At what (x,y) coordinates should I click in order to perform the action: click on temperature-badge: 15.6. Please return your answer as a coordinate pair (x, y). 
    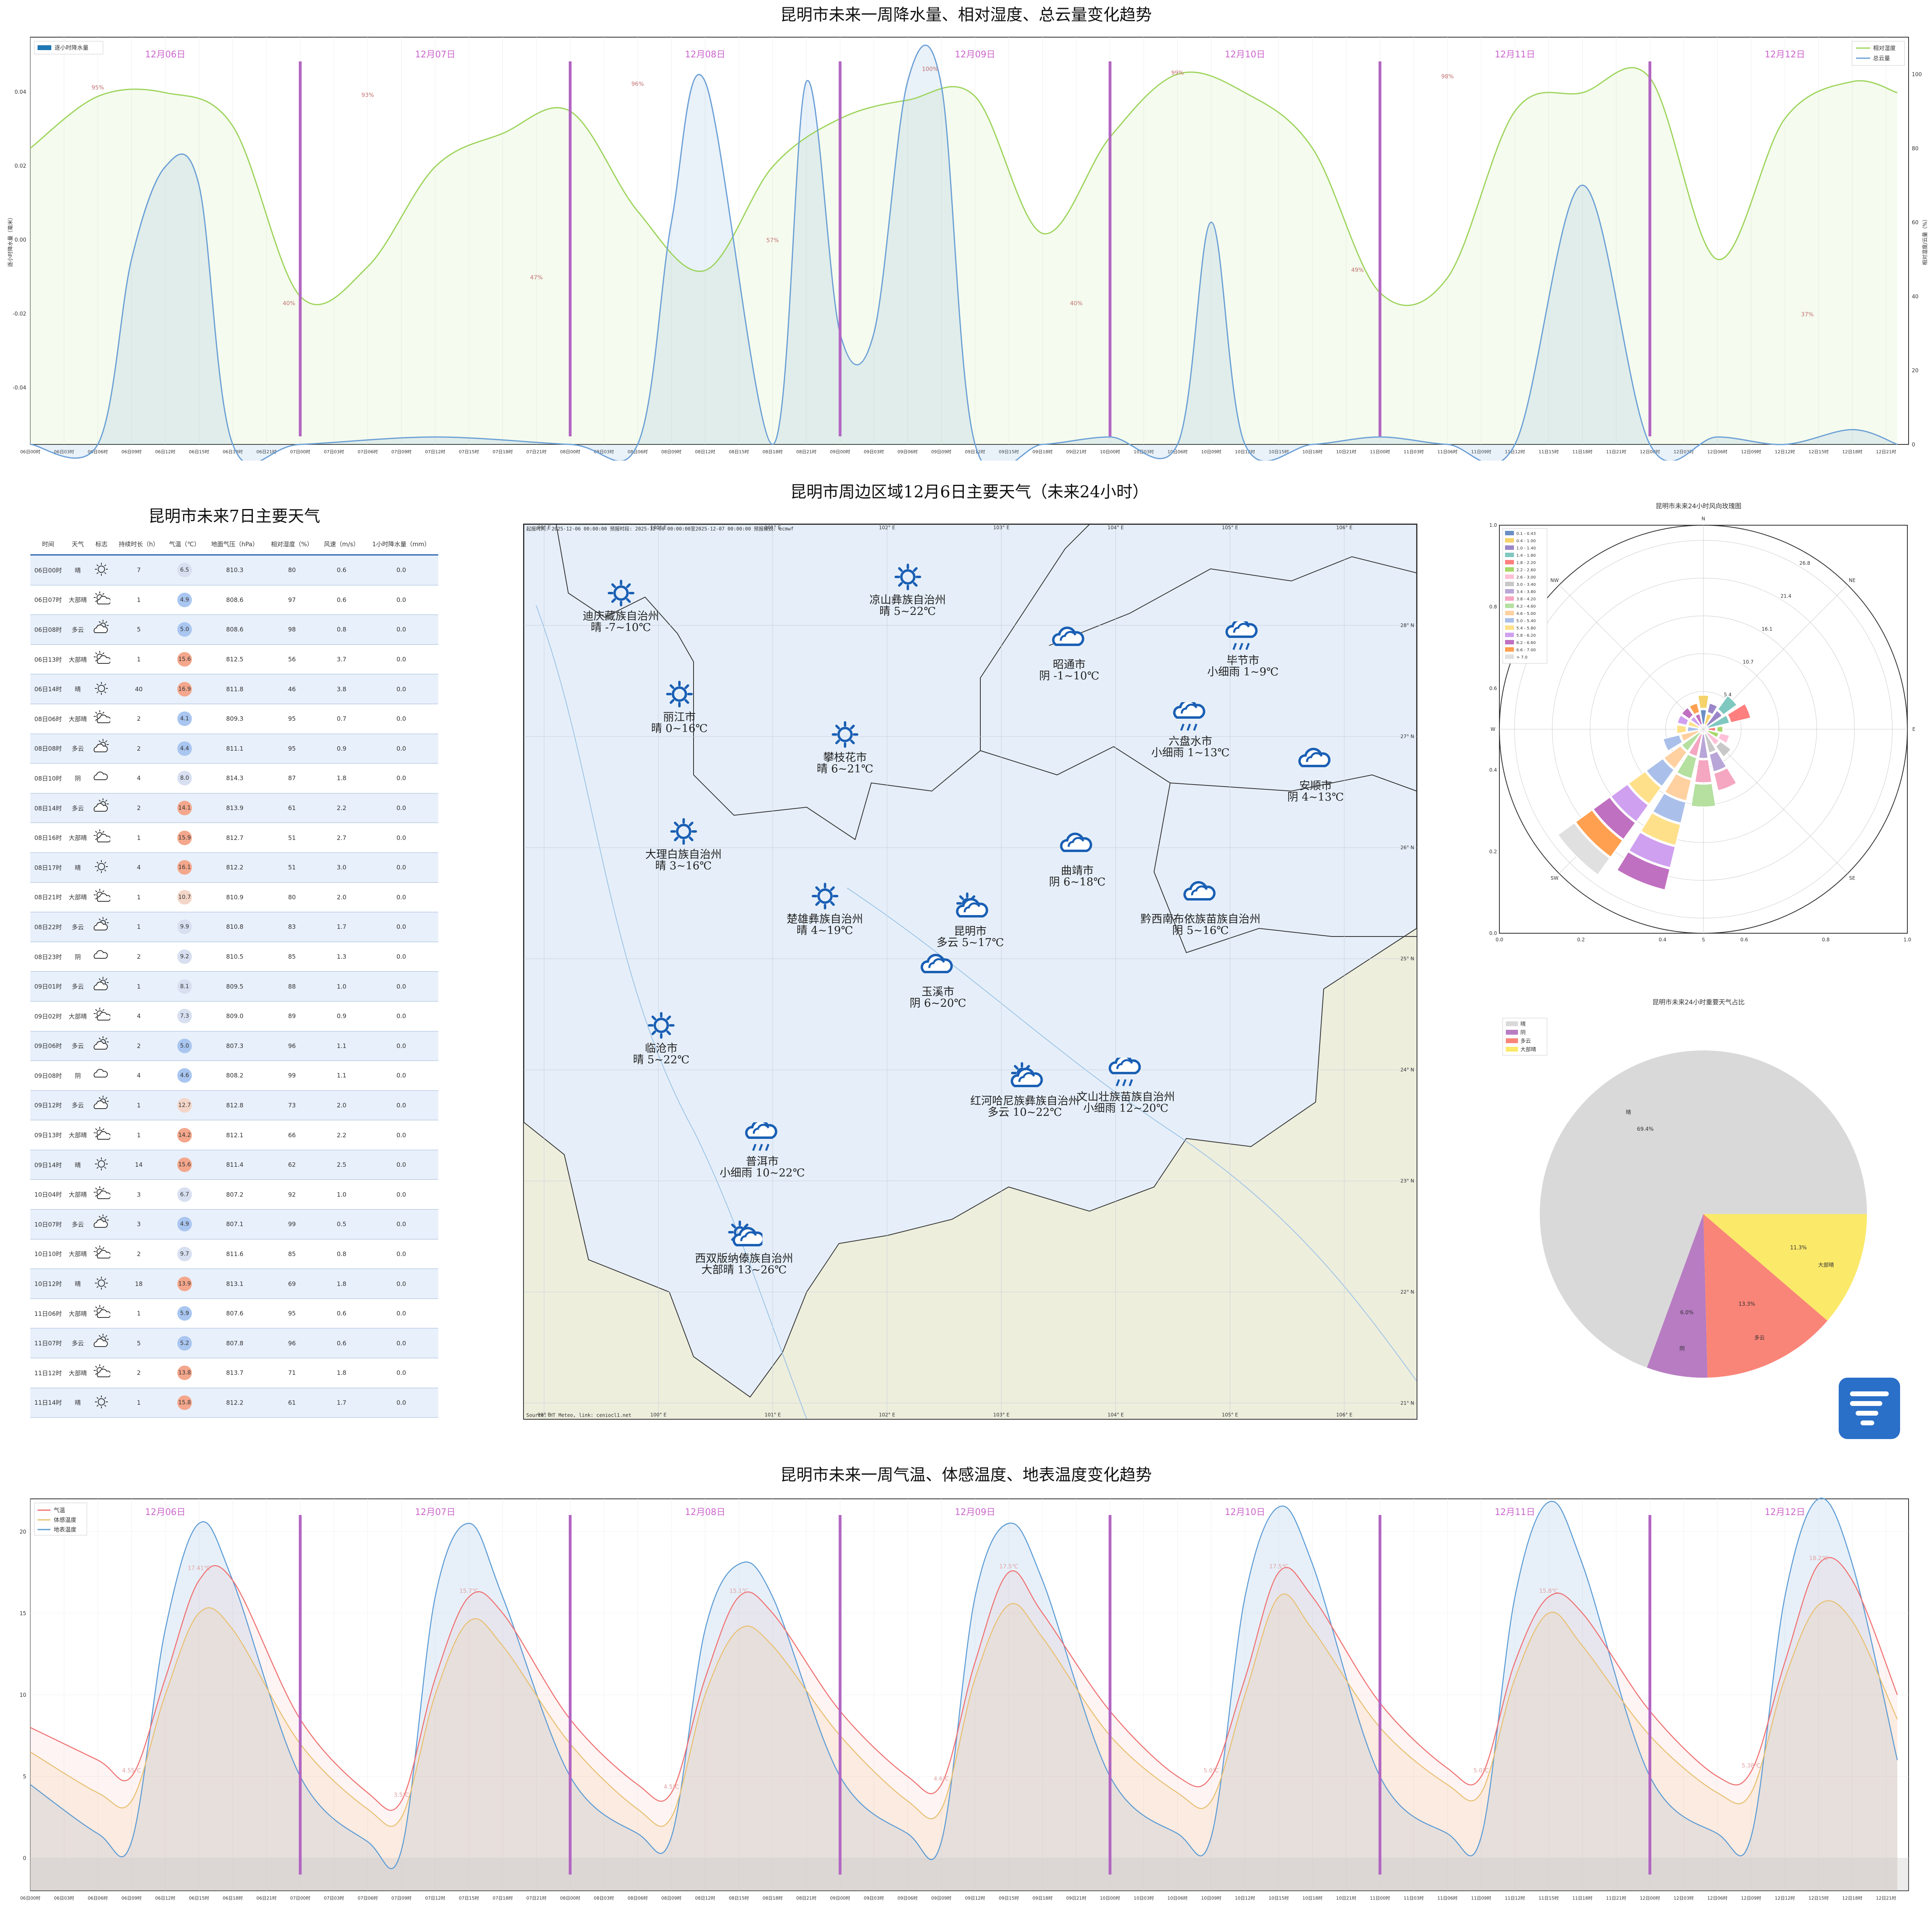
    Looking at the image, I should click on (184, 1164).